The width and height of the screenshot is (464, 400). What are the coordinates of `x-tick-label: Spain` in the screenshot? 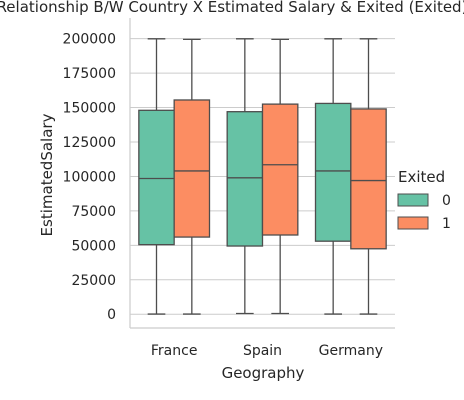 It's located at (262, 351).